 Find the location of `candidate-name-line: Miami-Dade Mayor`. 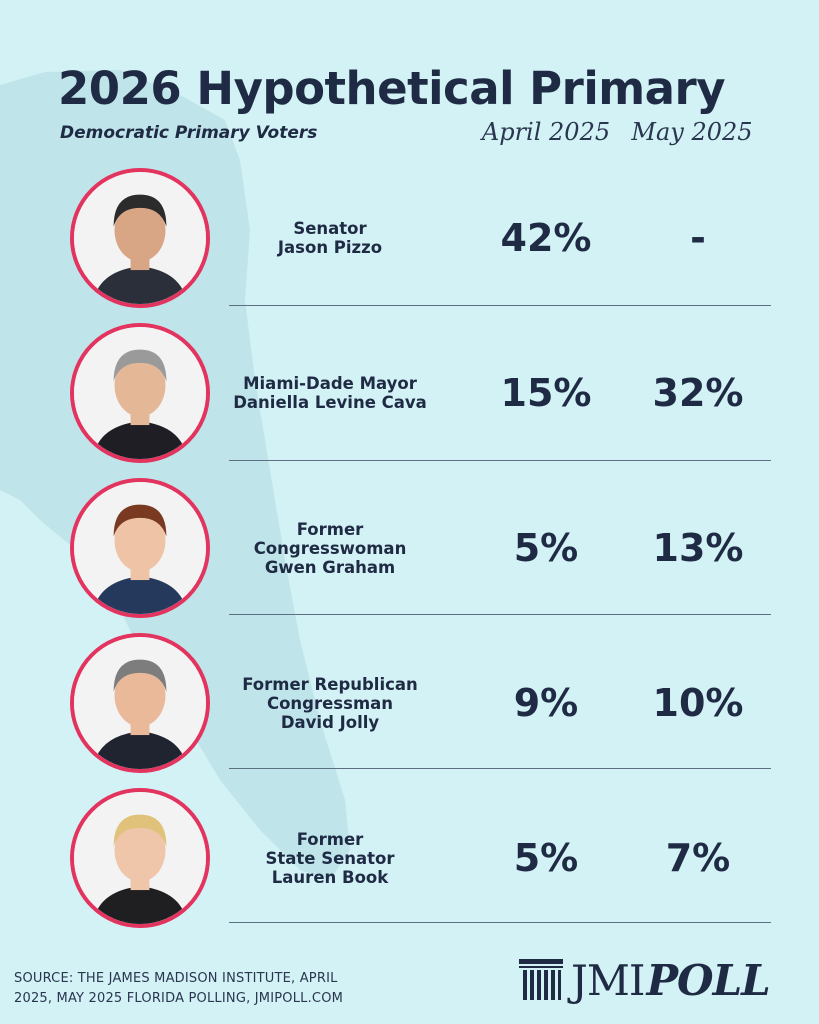

candidate-name-line: Miami-Dade Mayor is located at coordinates (330, 383).